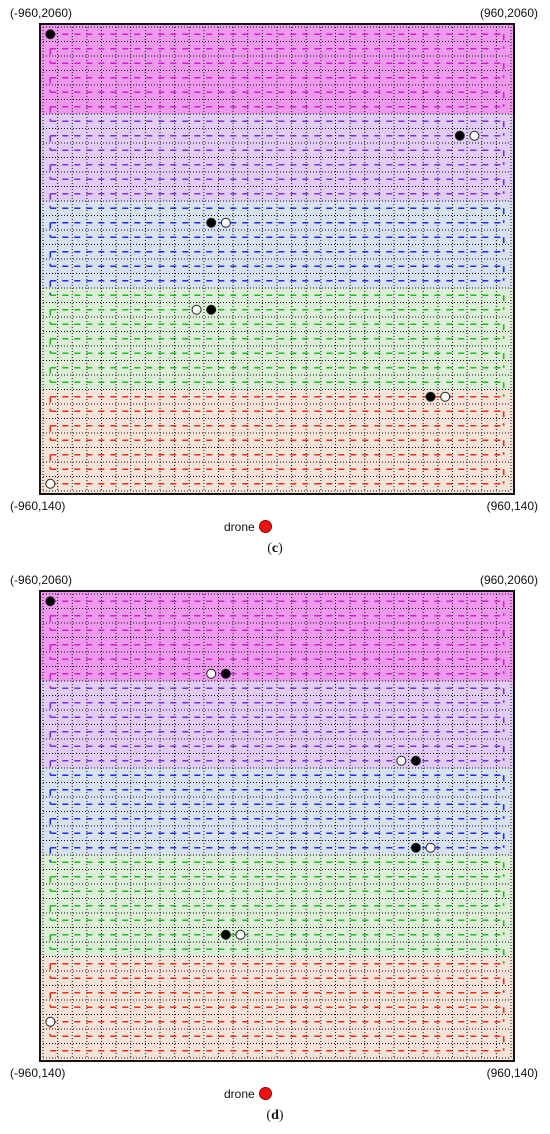 Image resolution: width=550 pixels, height=1134 pixels. I want to click on caption-letter: c, so click(275, 548).